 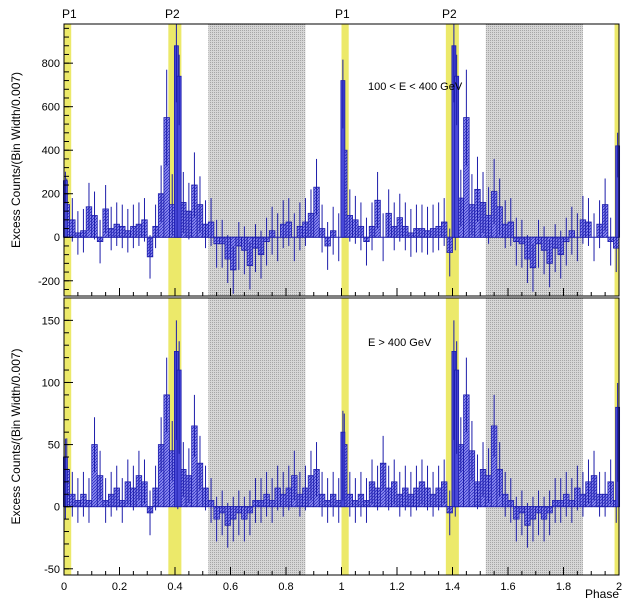 I want to click on x-tick-label: 0.6, so click(x=230, y=587).